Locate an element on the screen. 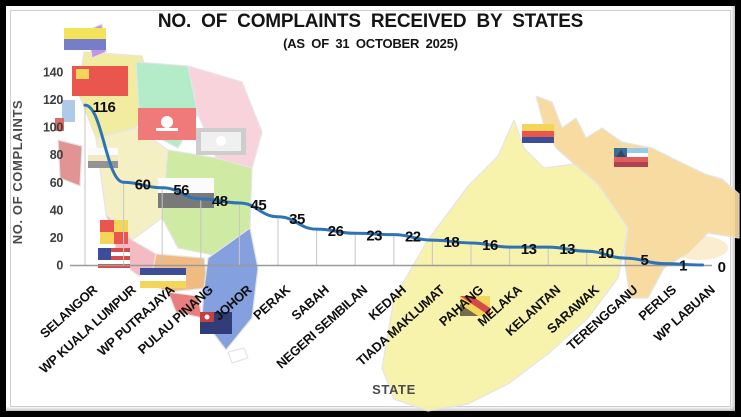 Image resolution: width=741 pixels, height=417 pixels. flag-sarawak-icon is located at coordinates (475, 306).